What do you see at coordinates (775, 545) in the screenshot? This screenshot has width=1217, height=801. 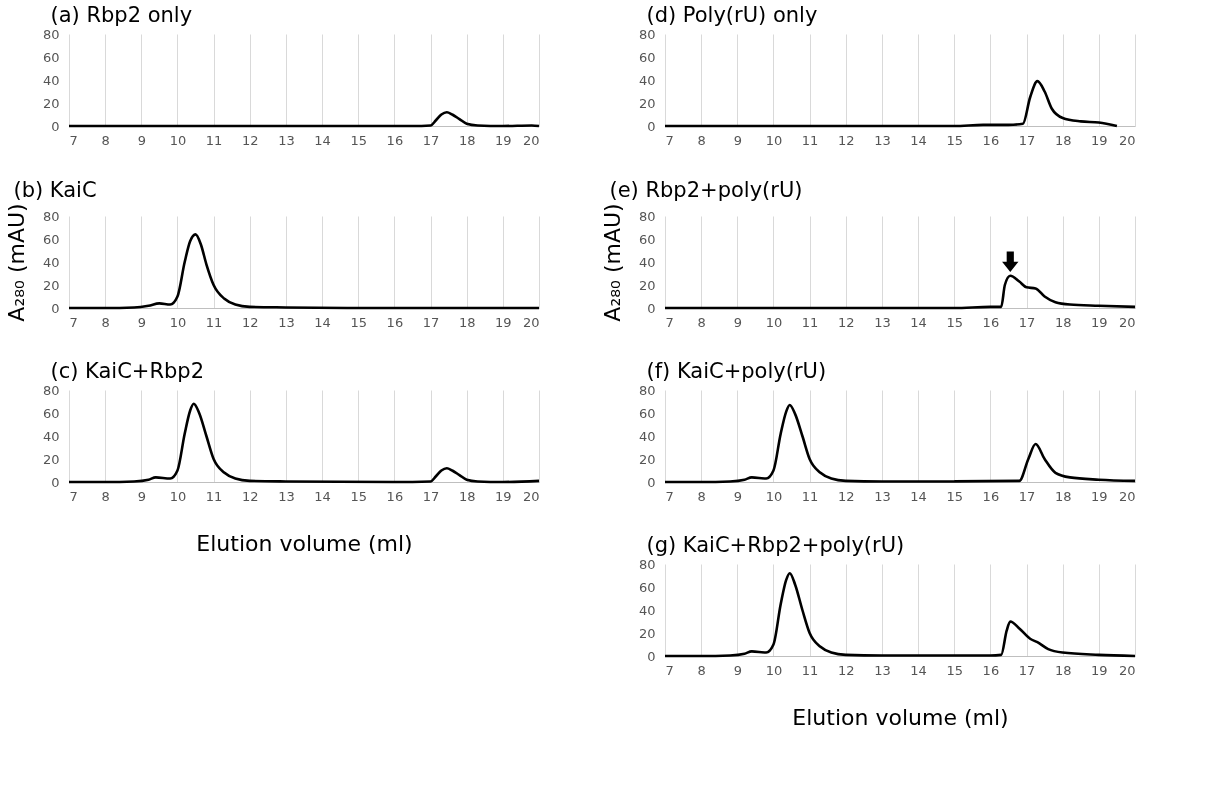 I see `chart-title: (g) KaiC+Rbp2+poly(rU)` at bounding box center [775, 545].